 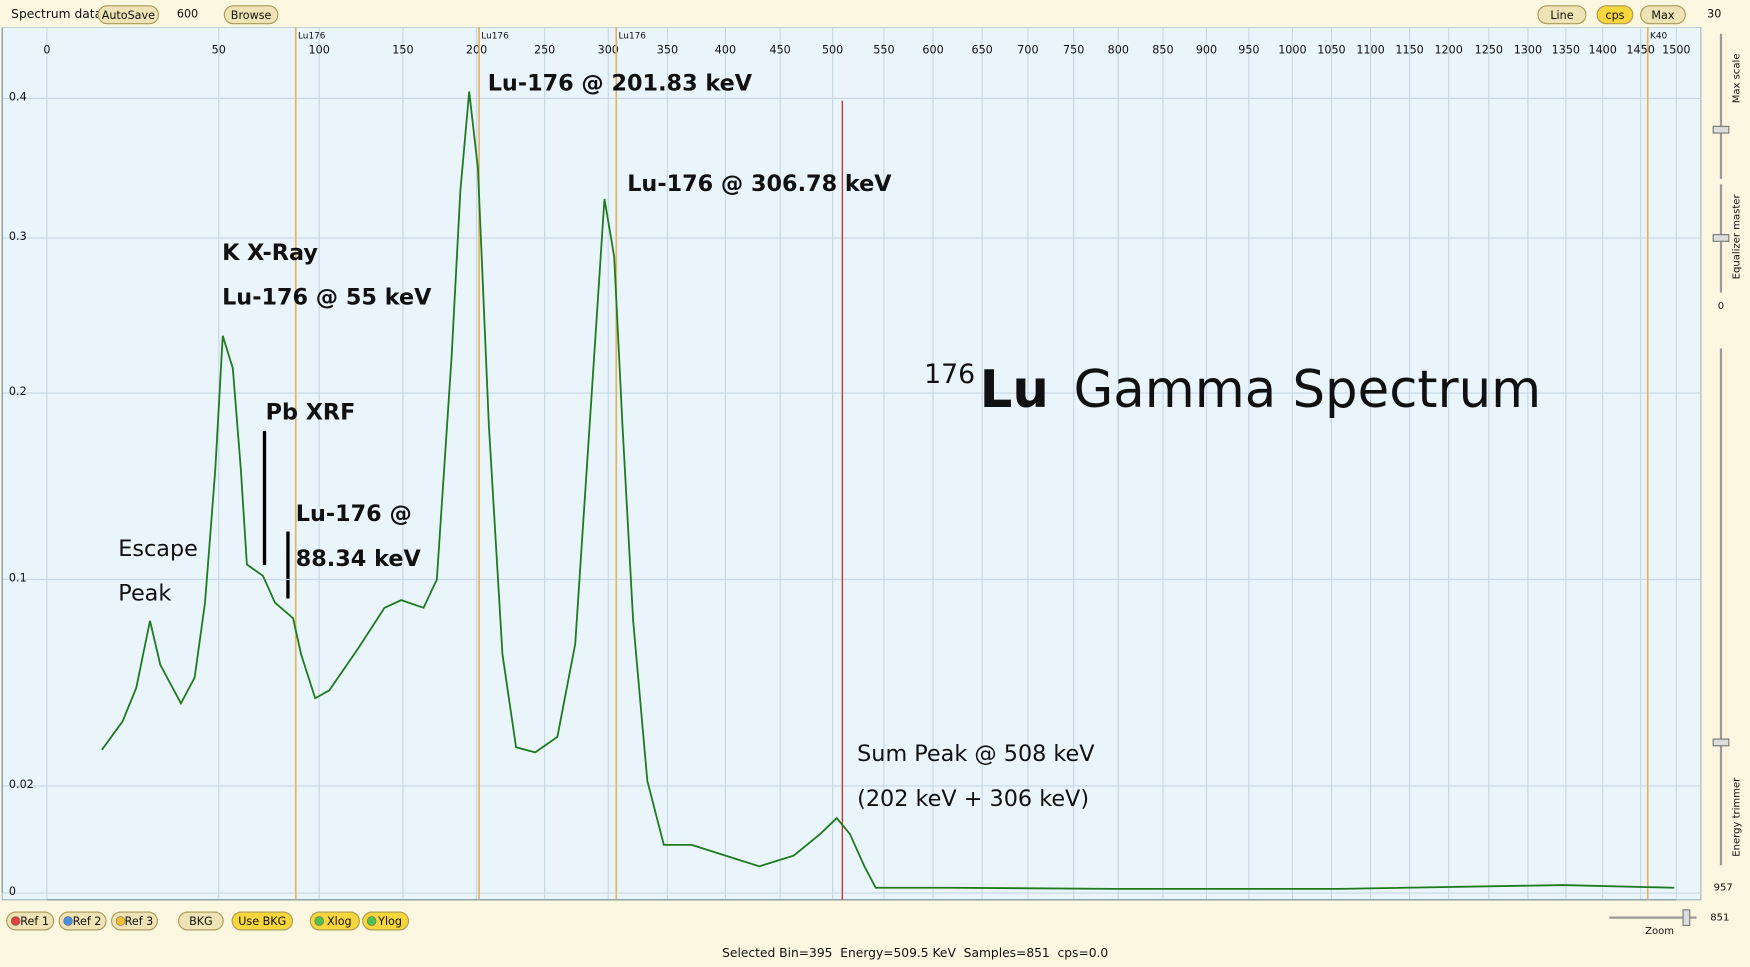 I want to click on y-tick-label: 0.2, so click(x=18, y=391).